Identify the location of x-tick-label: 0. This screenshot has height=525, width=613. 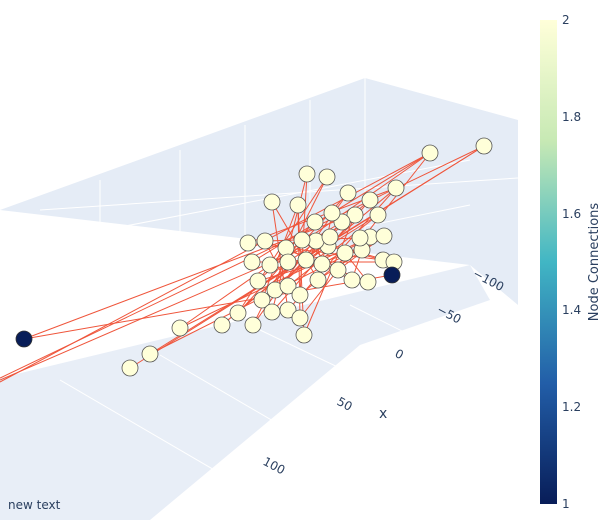
(399, 354).